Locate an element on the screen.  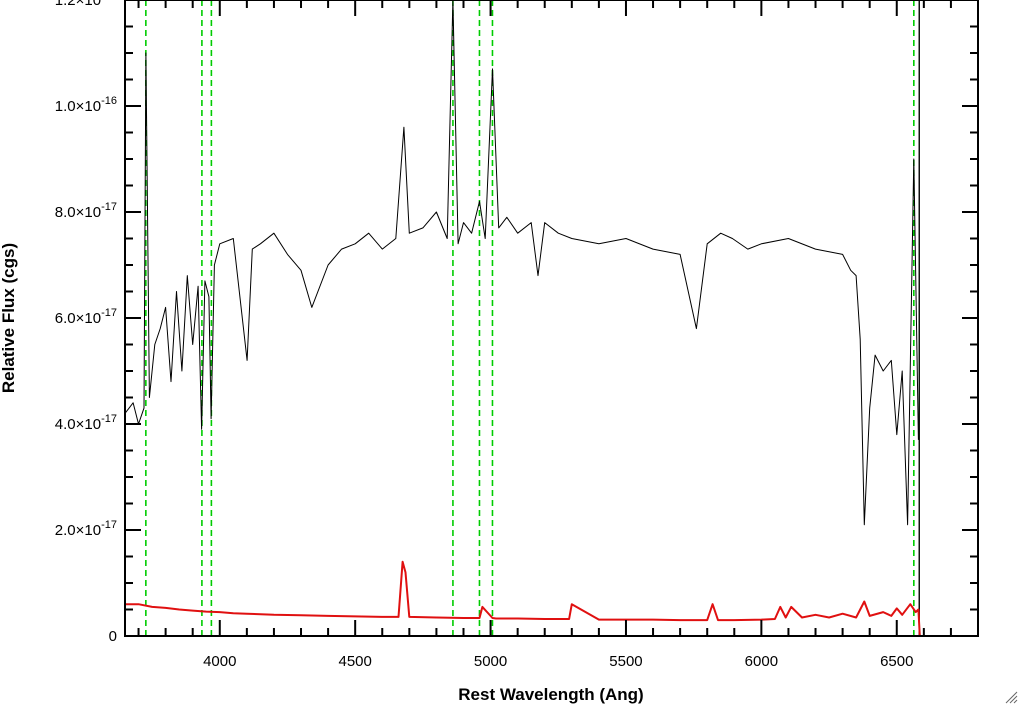
x-tick-label: 6000 is located at coordinates (761, 661).